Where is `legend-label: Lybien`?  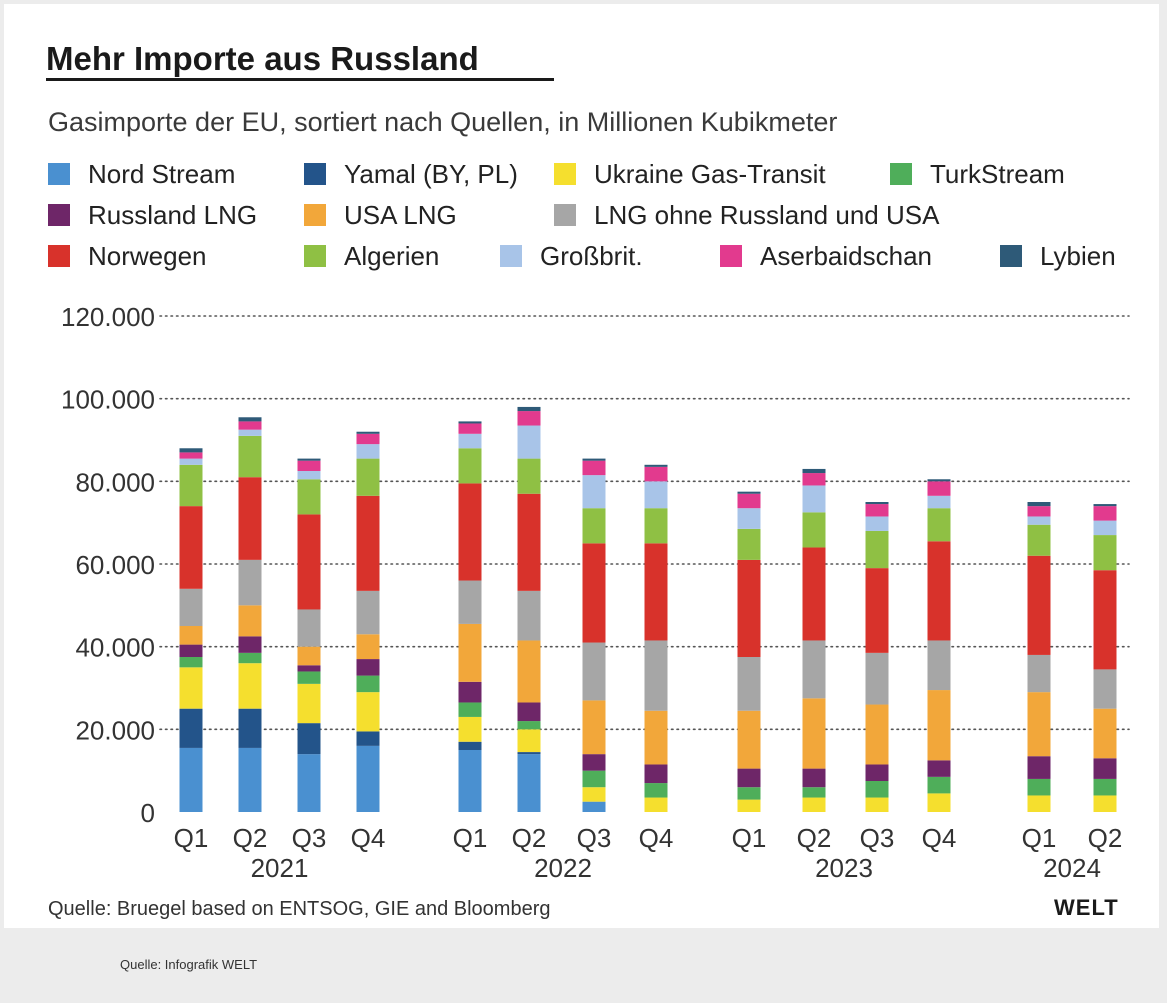 legend-label: Lybien is located at coordinates (1078, 256).